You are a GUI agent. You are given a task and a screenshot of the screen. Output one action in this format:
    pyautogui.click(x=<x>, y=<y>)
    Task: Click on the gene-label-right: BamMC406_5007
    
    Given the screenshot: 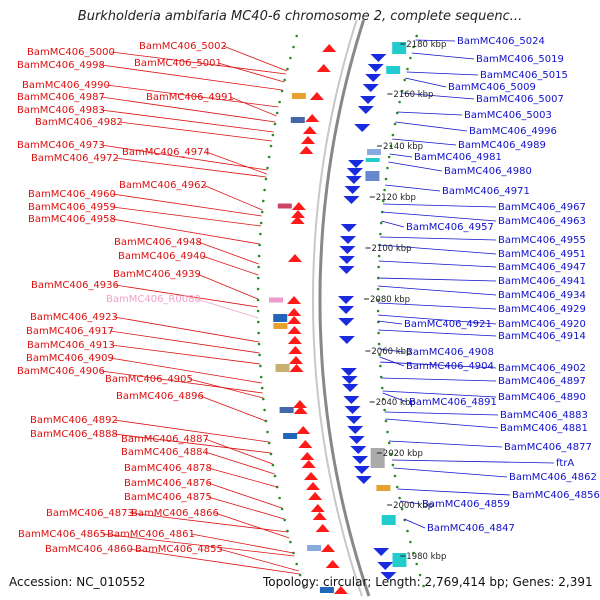 What is the action you would take?
    pyautogui.click(x=520, y=99)
    